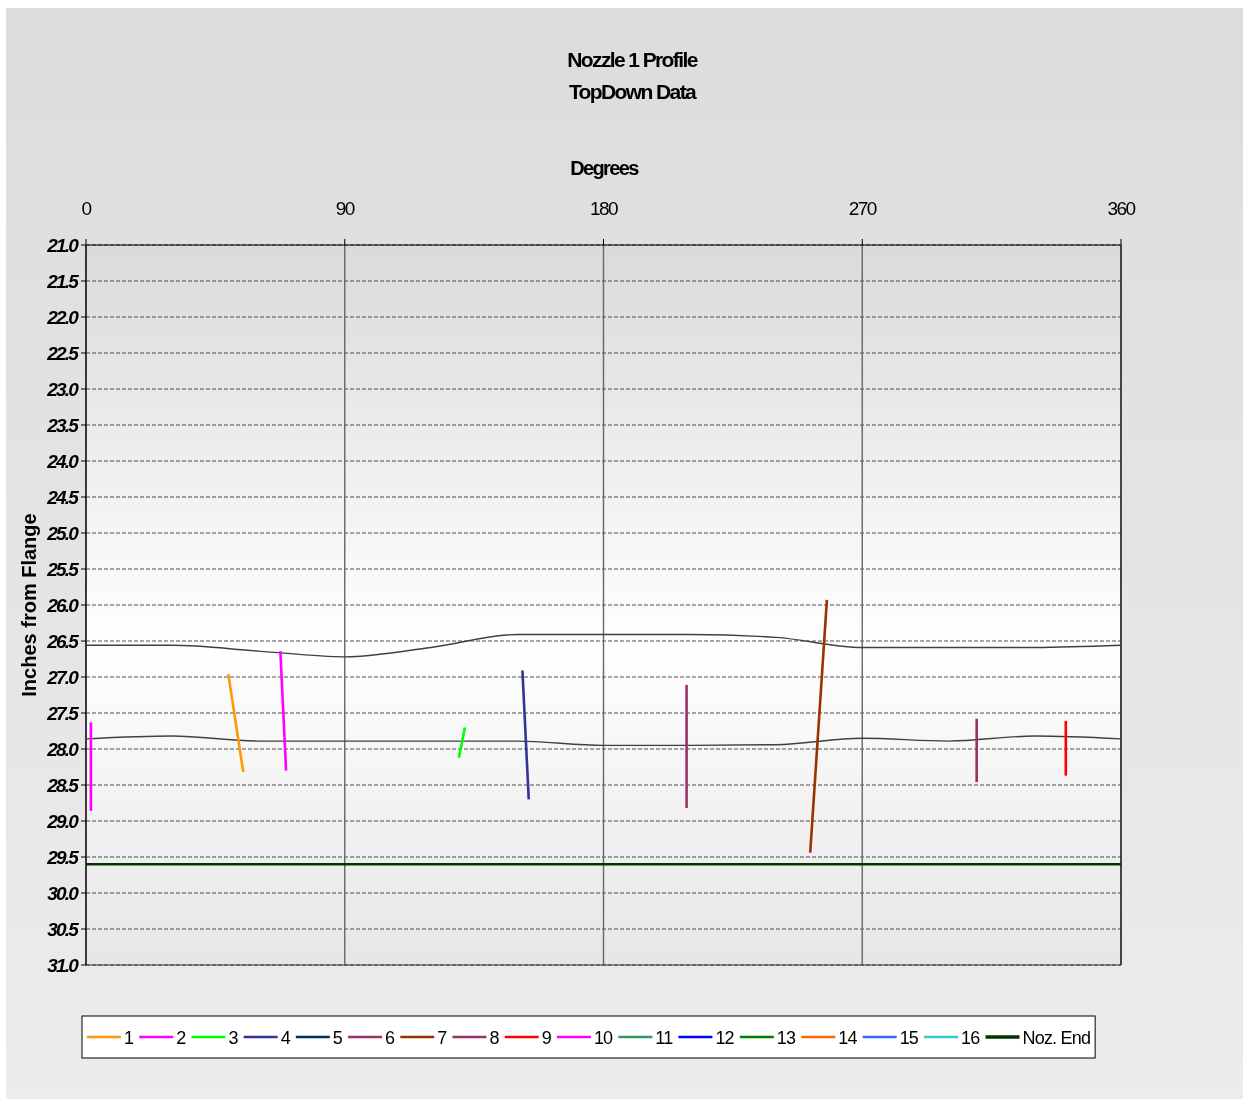 This screenshot has width=1243, height=1099. Describe the element at coordinates (63, 641) in the screenshot. I see `y-tick-label: 26.5` at that location.